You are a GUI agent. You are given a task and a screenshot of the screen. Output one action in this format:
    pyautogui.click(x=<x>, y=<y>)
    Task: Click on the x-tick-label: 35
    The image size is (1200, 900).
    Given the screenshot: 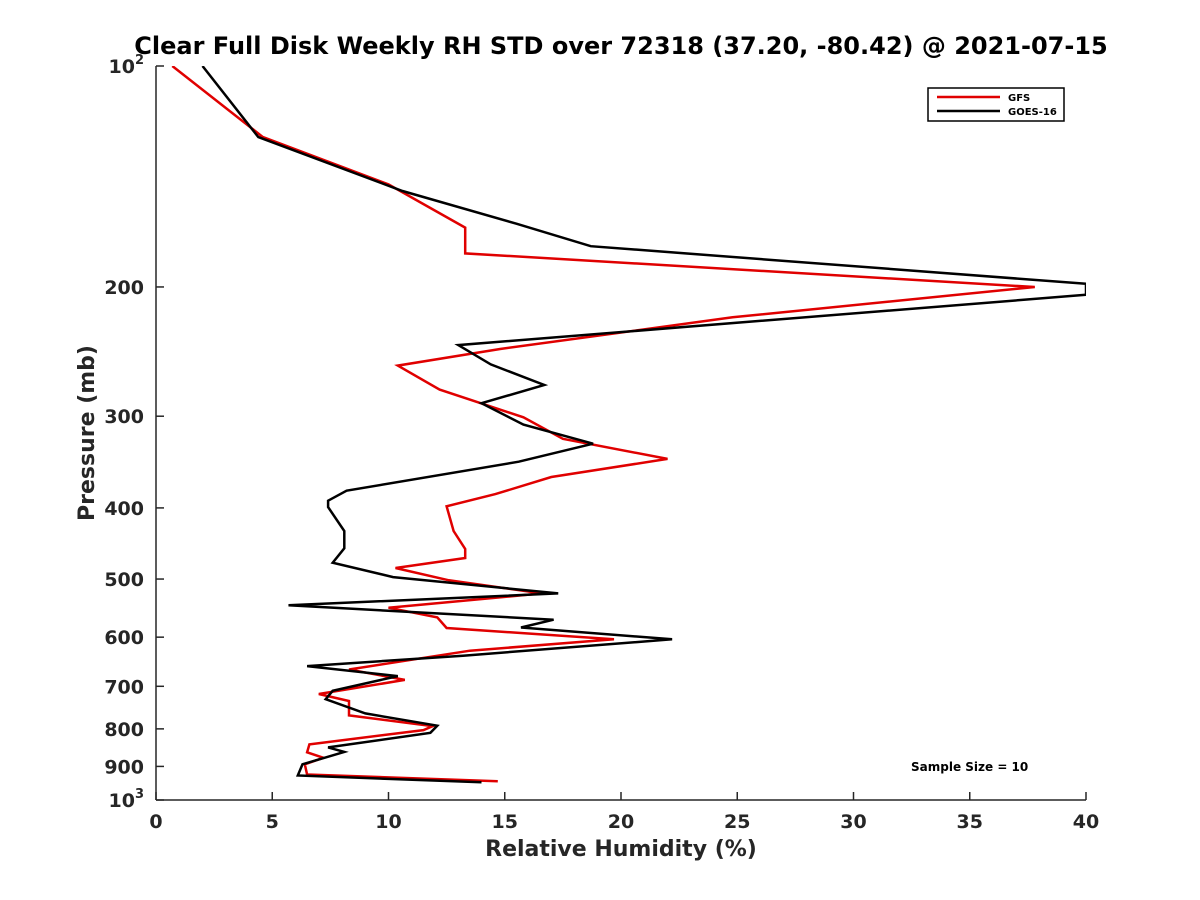 What is the action you would take?
    pyautogui.click(x=970, y=822)
    